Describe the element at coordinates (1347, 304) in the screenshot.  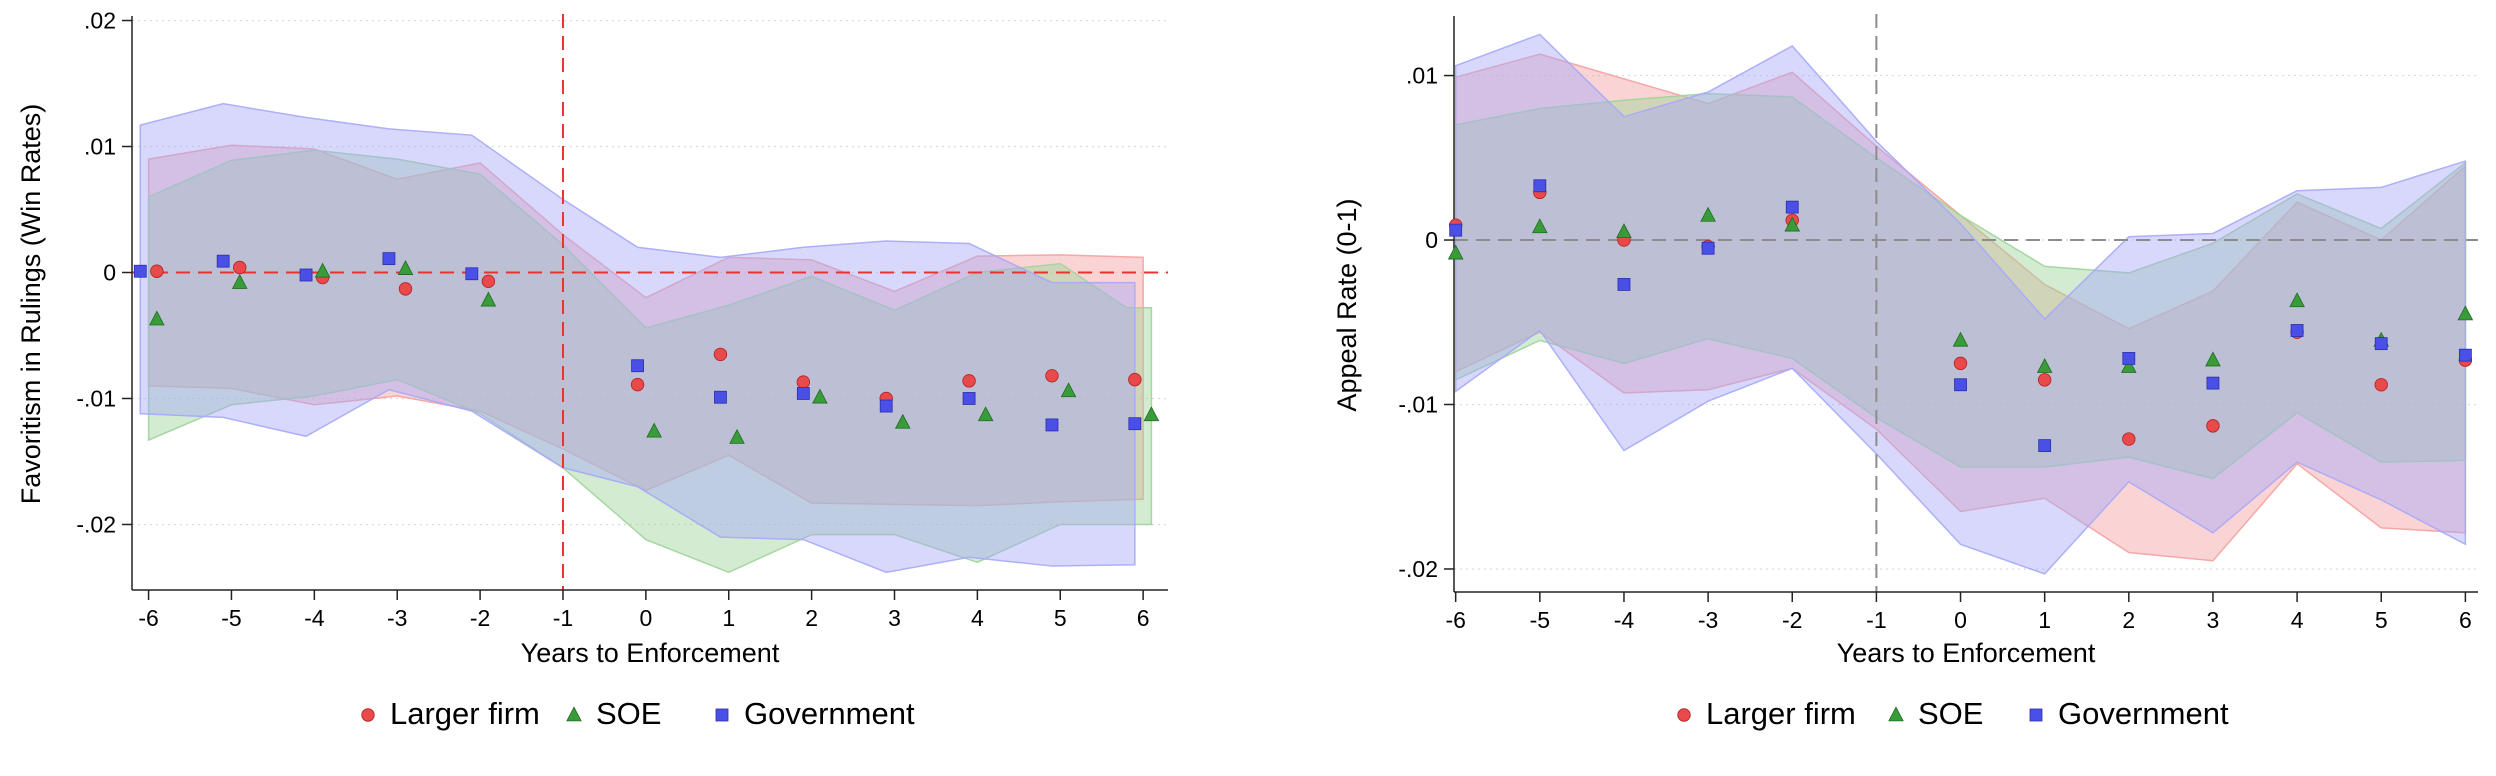
I see `y-axis-title: Appeal Rate (0-1)` at that location.